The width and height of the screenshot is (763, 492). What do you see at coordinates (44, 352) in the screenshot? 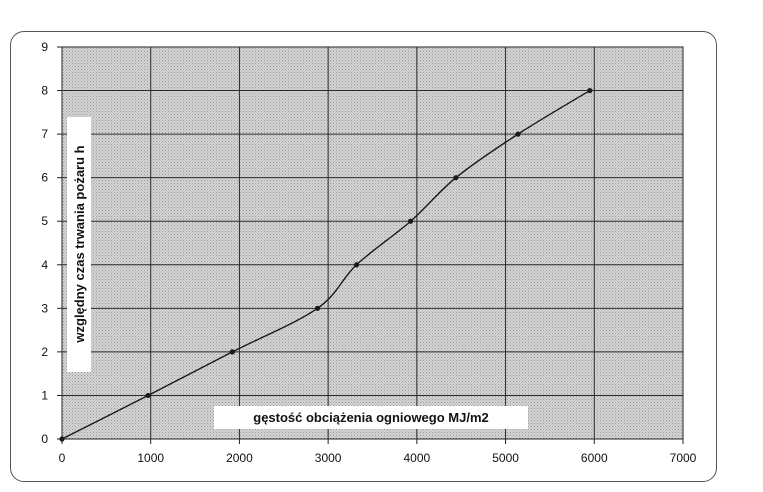
I see `y-tick-label: 2` at bounding box center [44, 352].